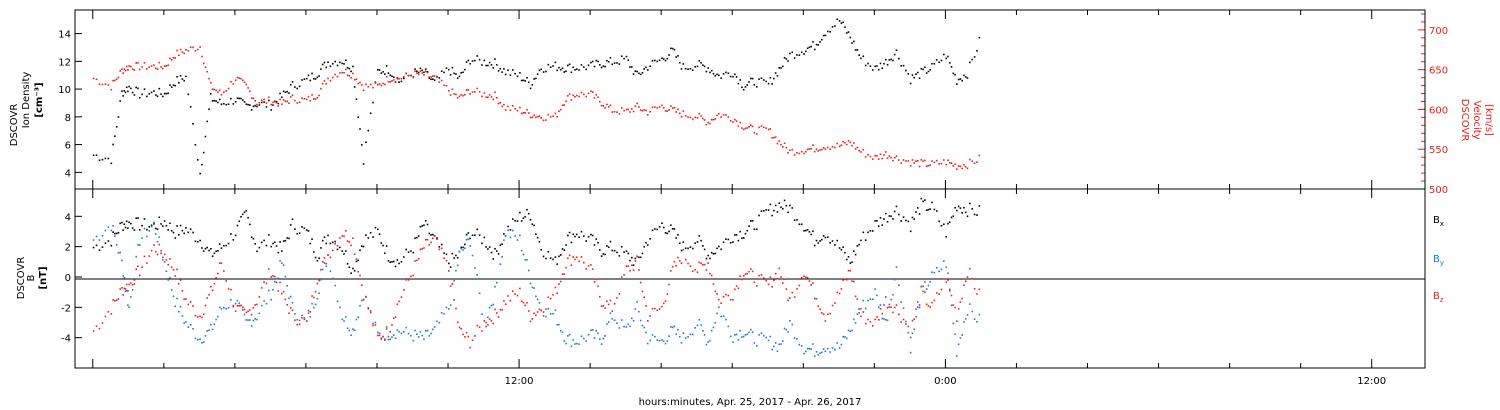  I want to click on legend-bx-subscript: x, so click(1442, 224).